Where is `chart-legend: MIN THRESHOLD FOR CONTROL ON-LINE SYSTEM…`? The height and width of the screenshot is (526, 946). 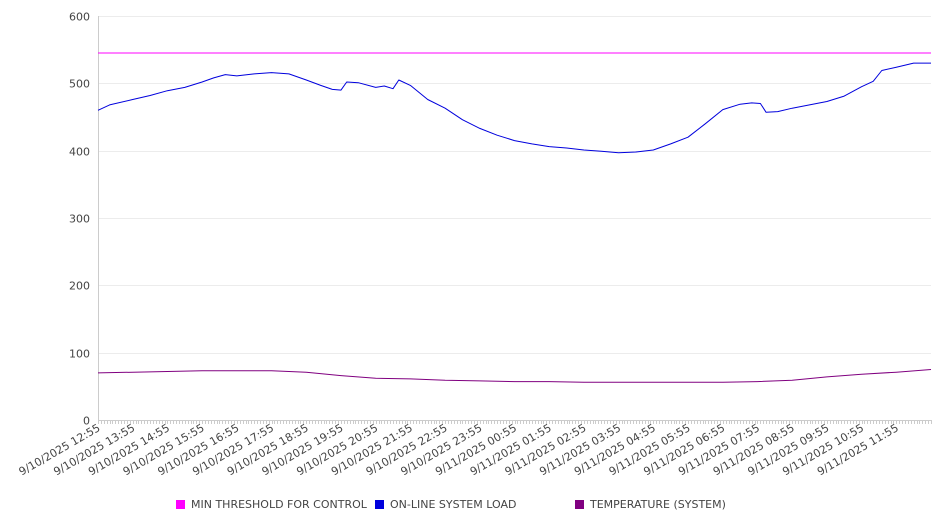 chart-legend: MIN THRESHOLD FOR CONTROL ON-LINE SYSTEM… is located at coordinates (473, 506).